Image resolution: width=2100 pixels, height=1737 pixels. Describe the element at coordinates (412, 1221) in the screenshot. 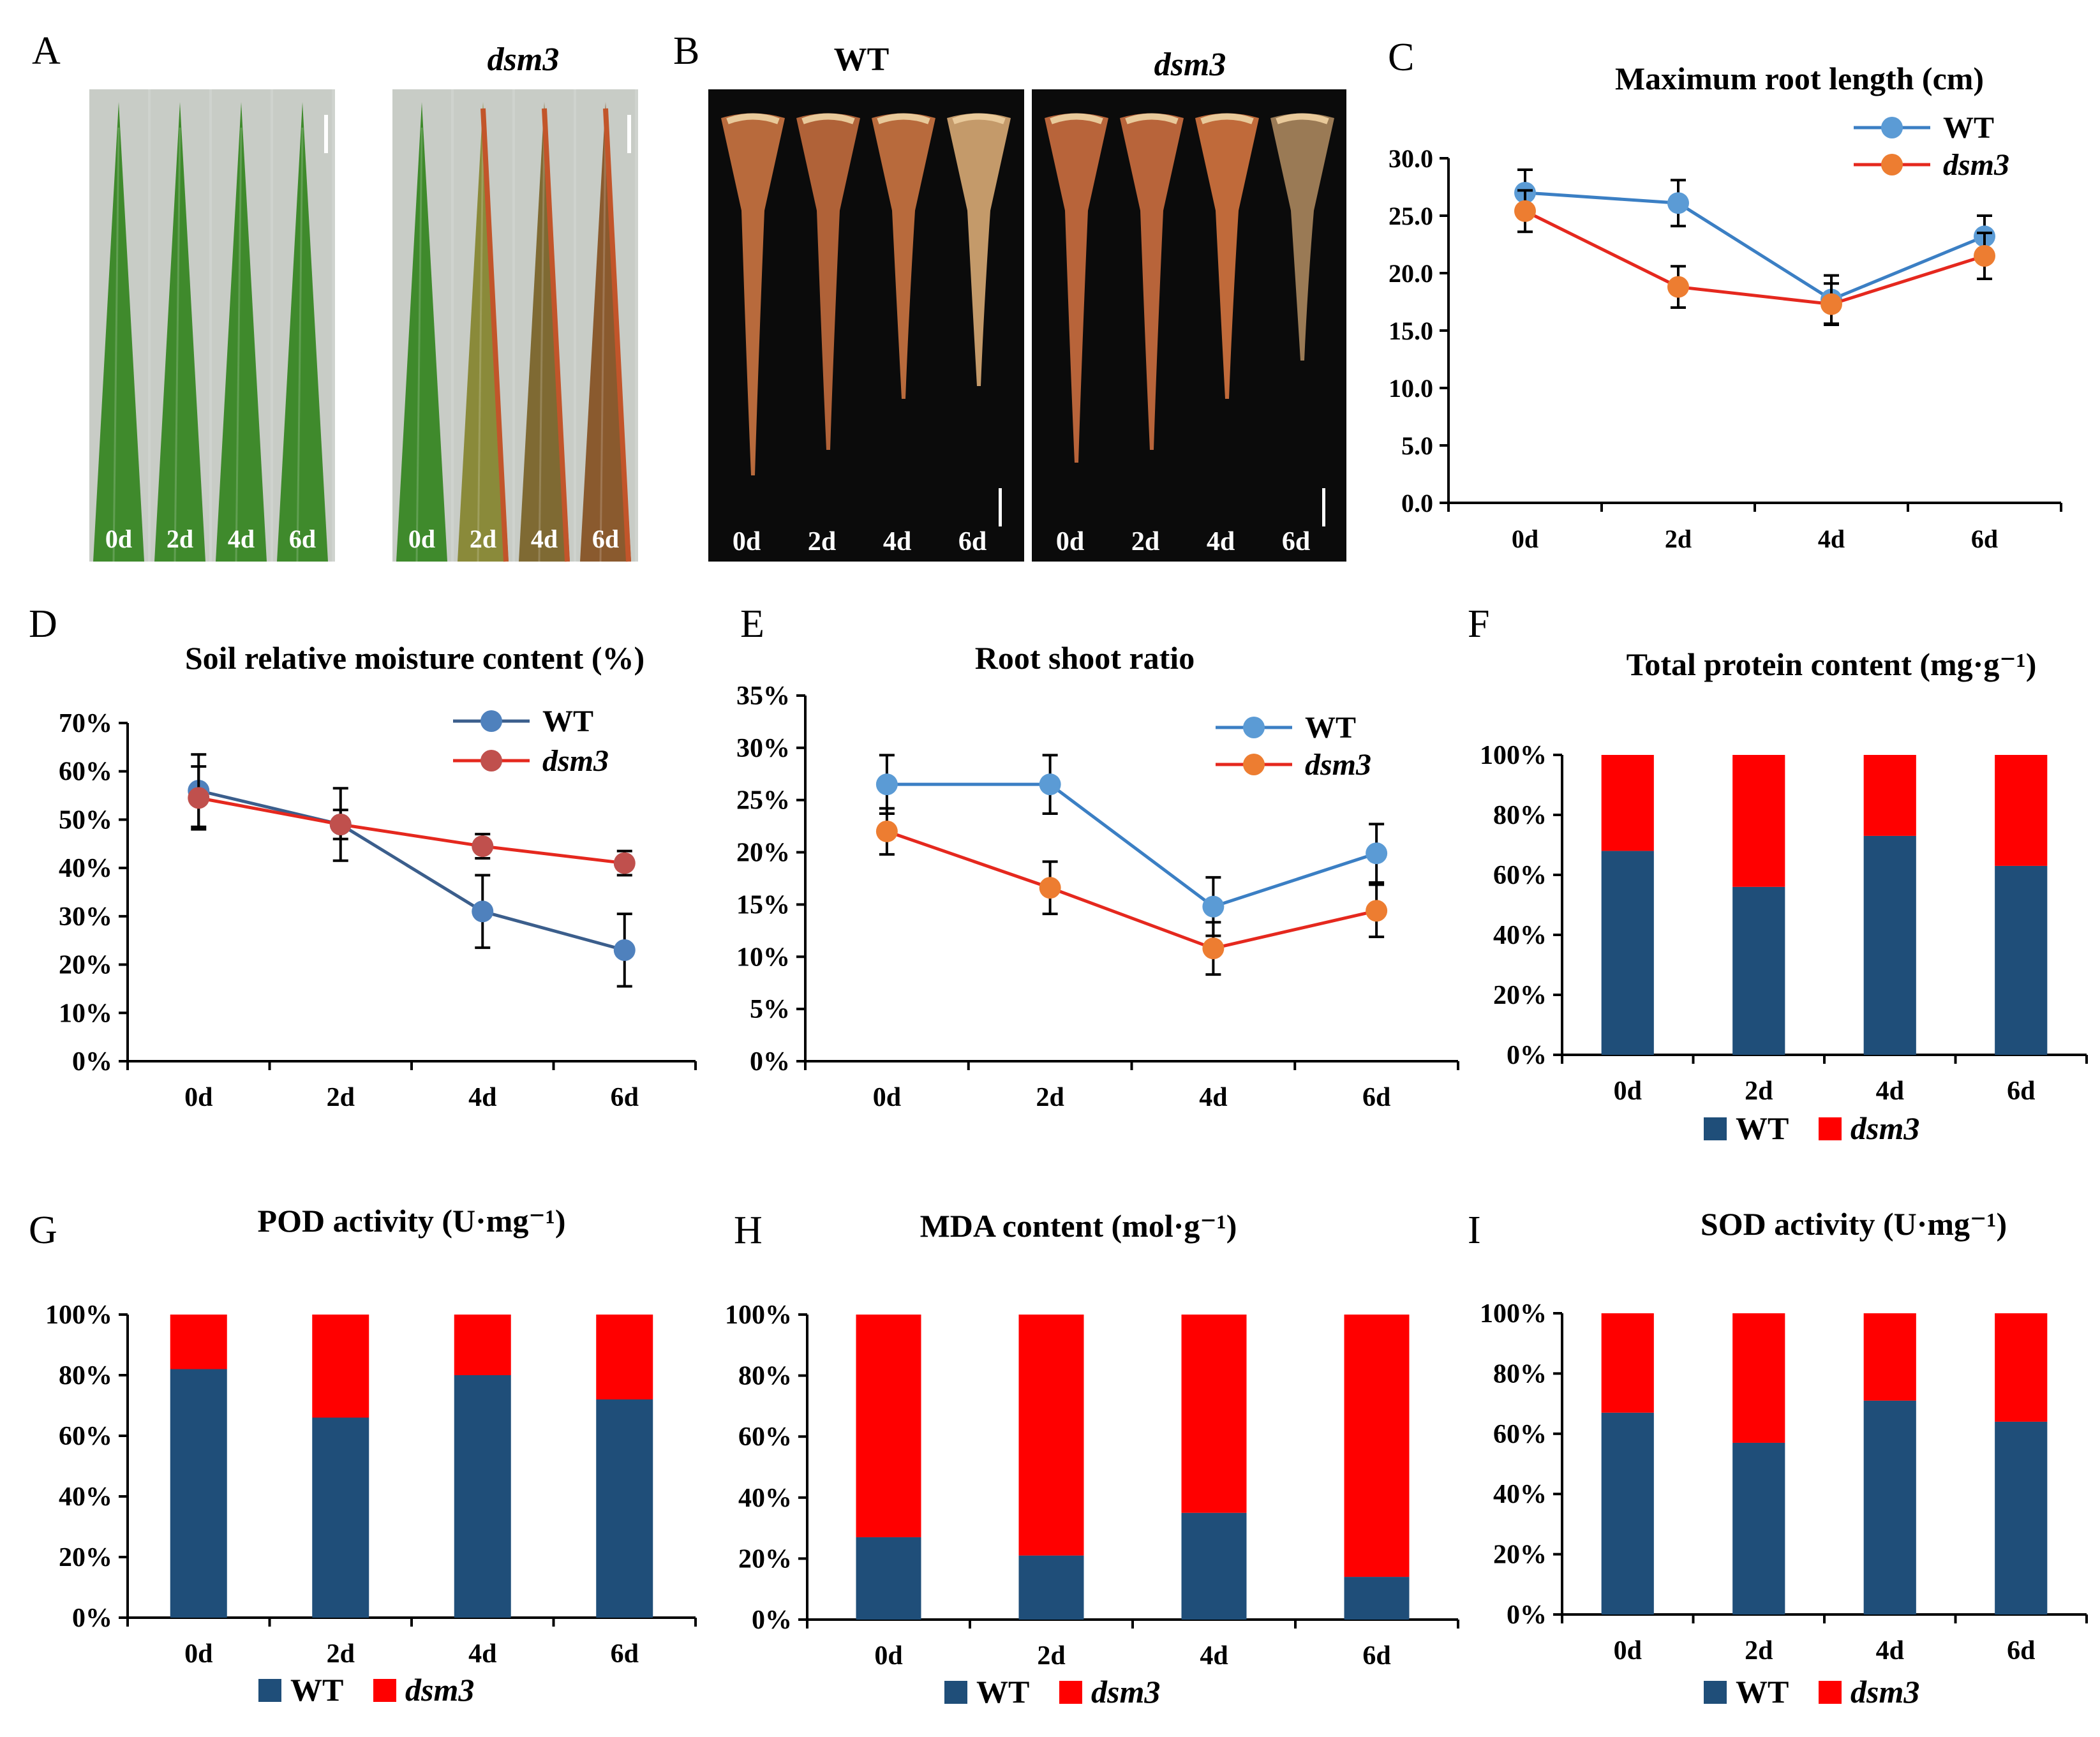

I see `chart-title: POD activity (U·mg⁻¹)` at that location.